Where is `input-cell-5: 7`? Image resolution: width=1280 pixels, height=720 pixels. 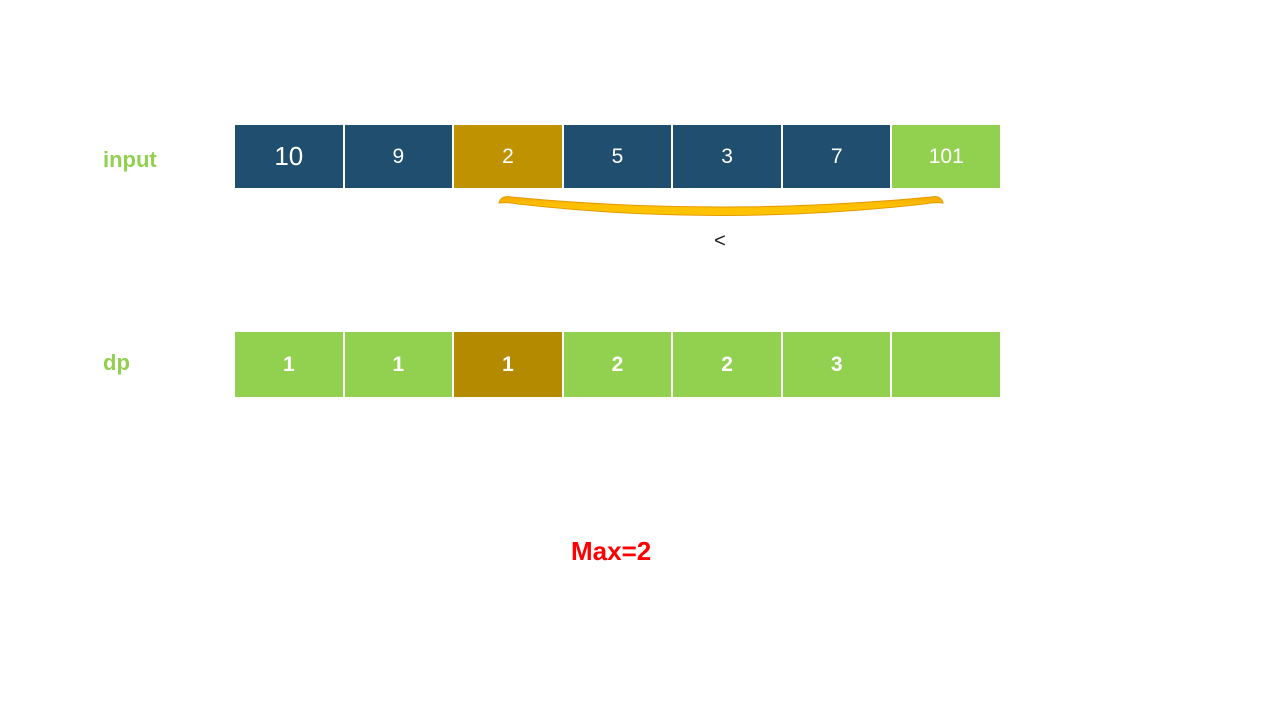 input-cell-5: 7 is located at coordinates (835, 156).